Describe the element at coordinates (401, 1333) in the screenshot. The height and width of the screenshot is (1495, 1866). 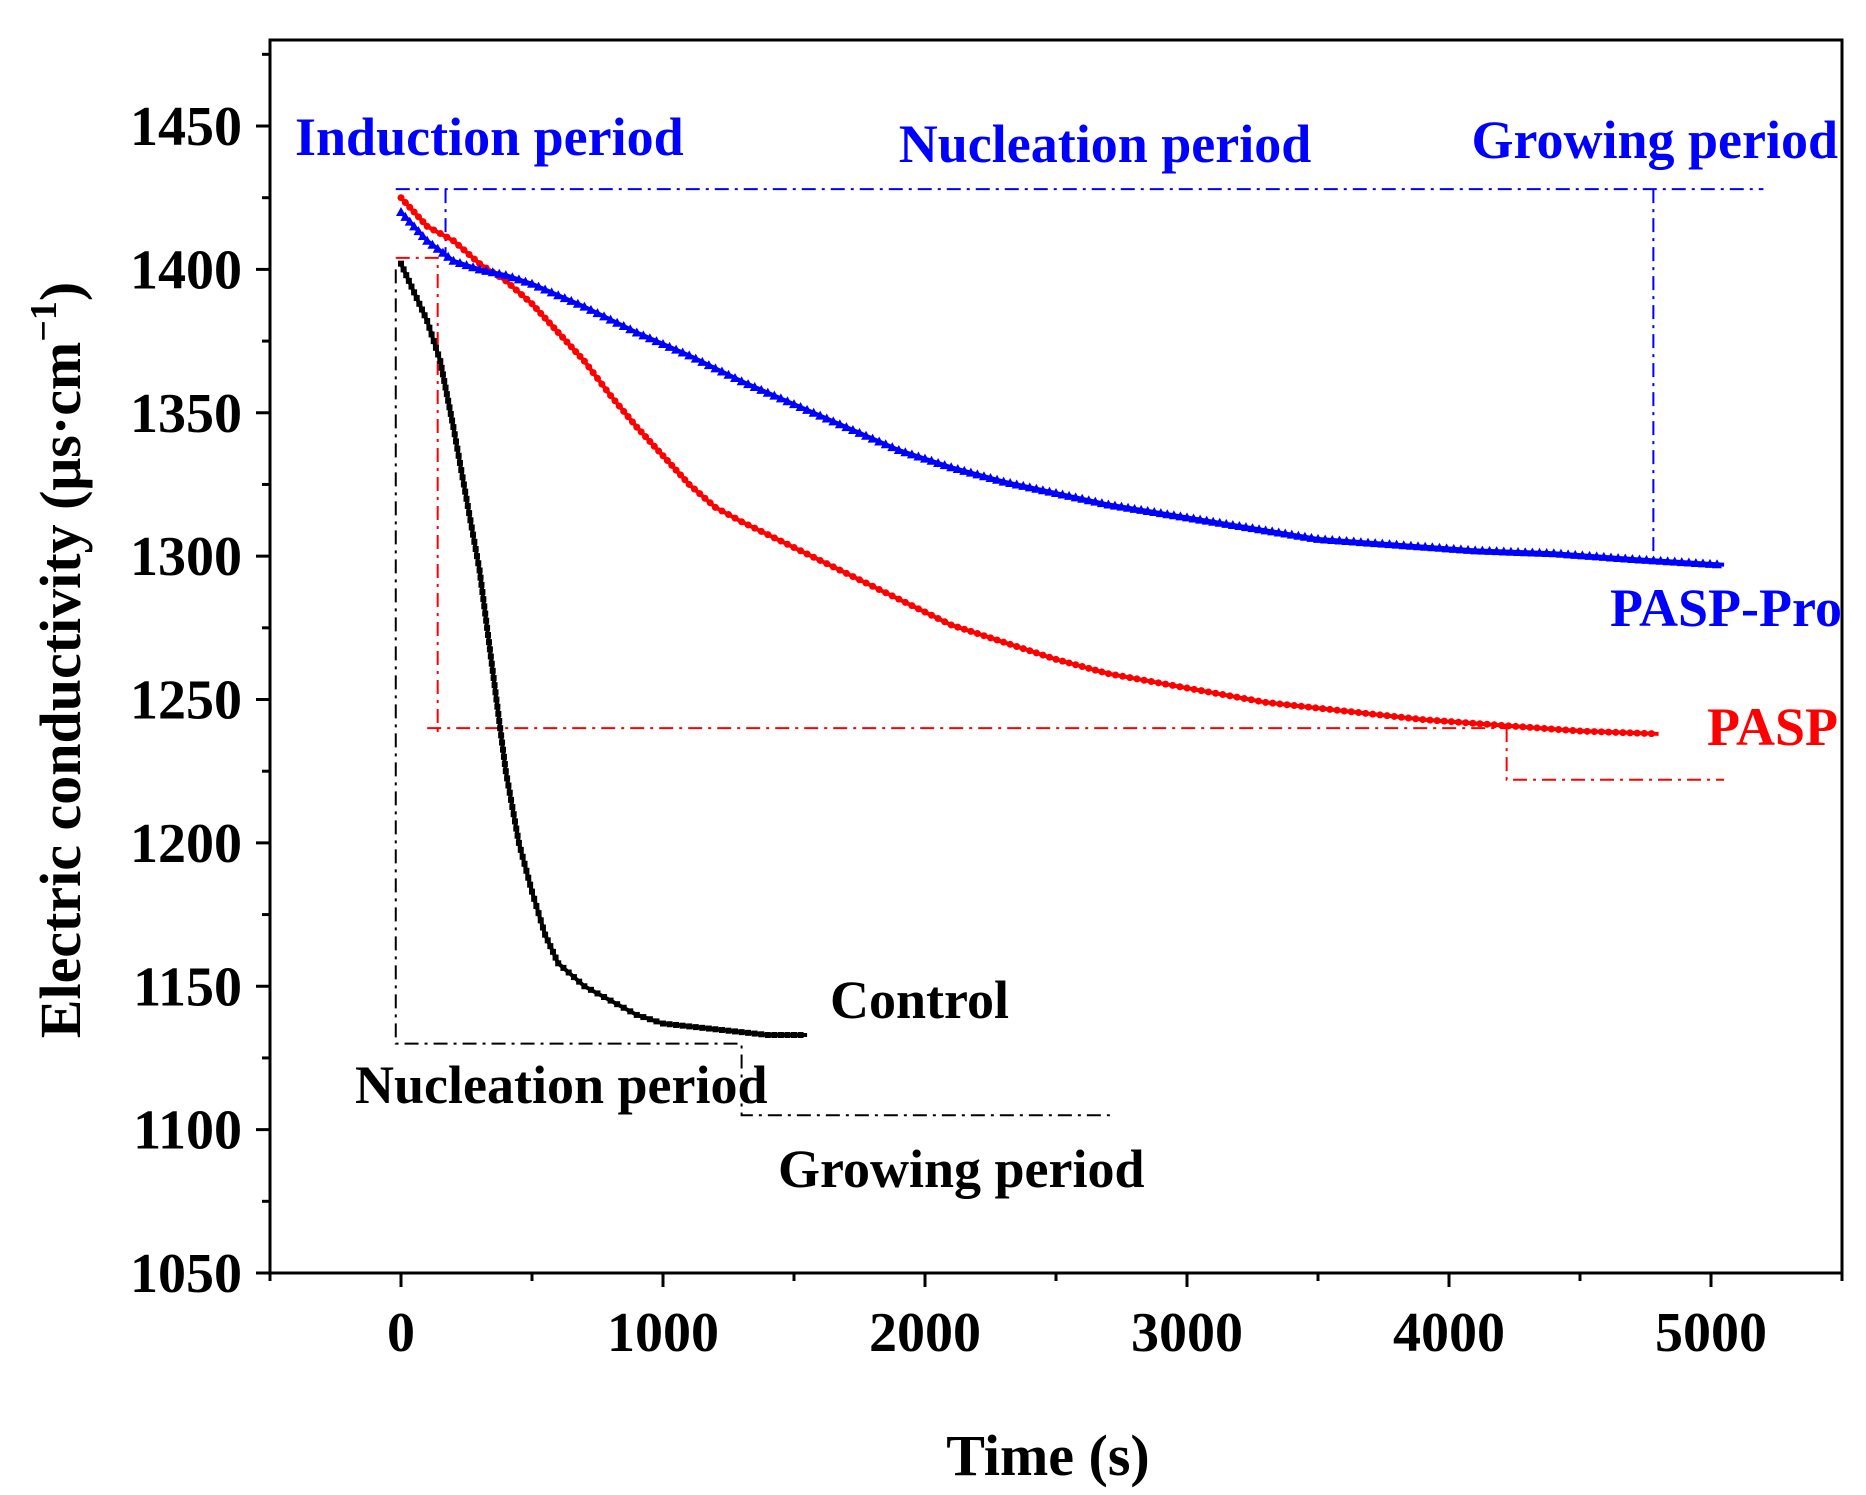
I see `x-tick-label: 0` at that location.